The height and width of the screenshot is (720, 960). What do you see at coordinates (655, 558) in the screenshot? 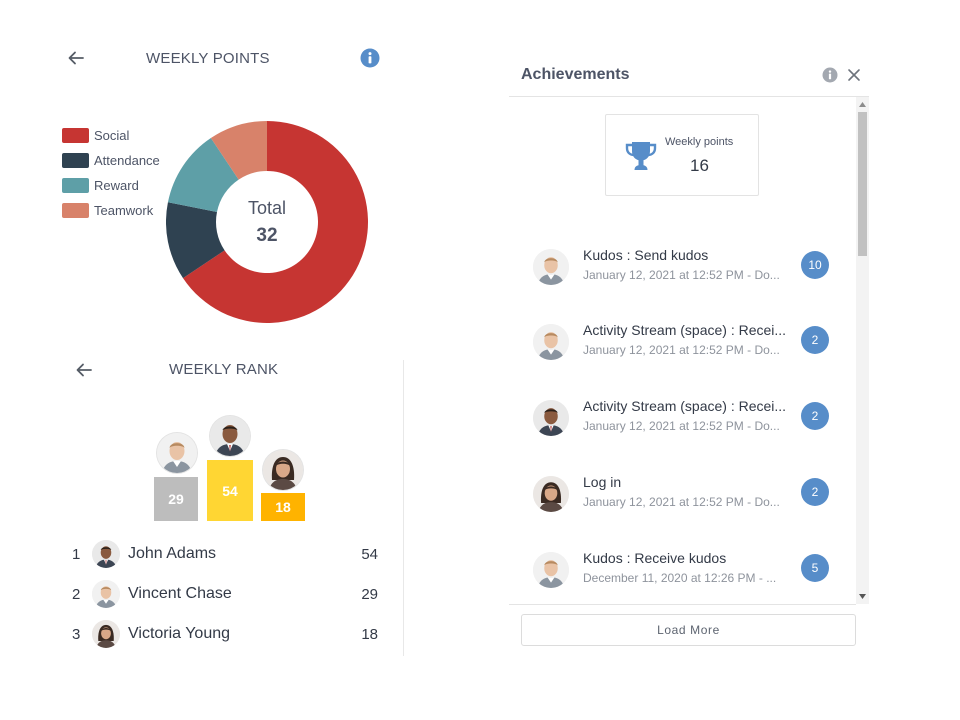
I see `achievement-title: Kudos : Receive kudos` at bounding box center [655, 558].